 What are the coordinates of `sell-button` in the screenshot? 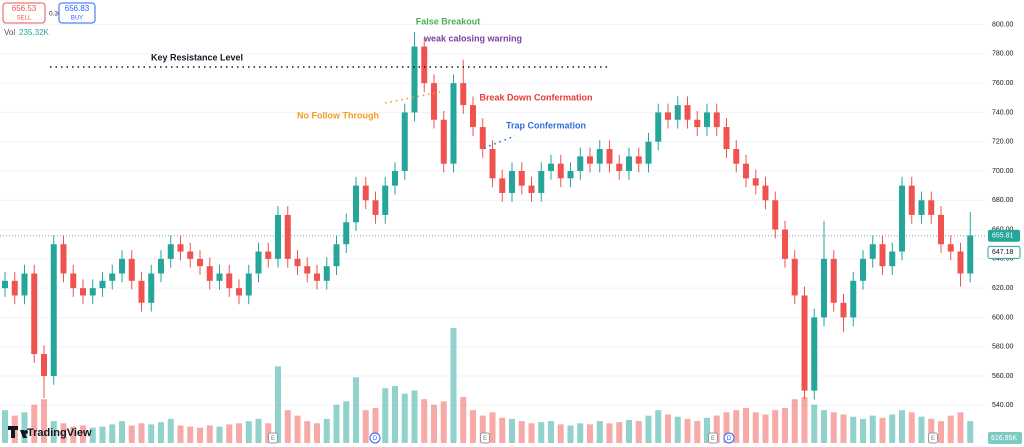 It's located at (24, 13).